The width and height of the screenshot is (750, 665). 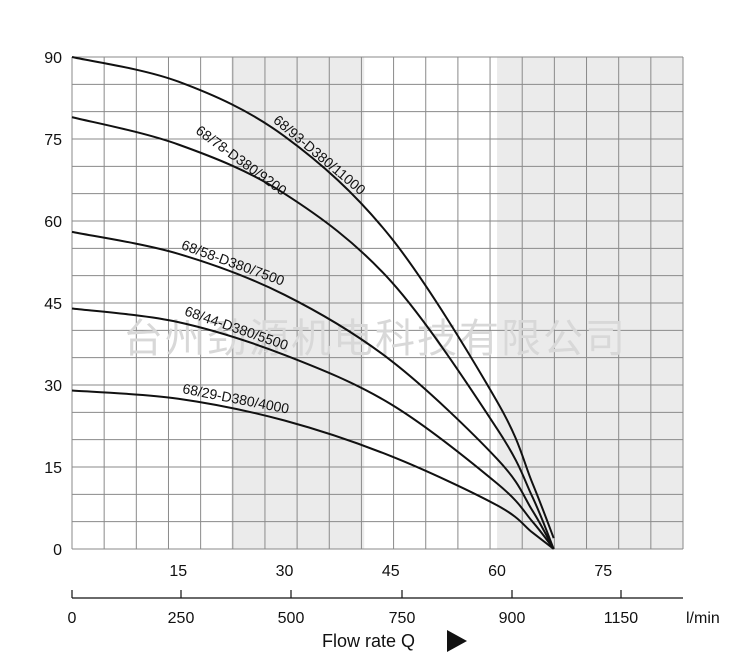 What do you see at coordinates (391, 571) in the screenshot?
I see `x-tick-label-top: 45` at bounding box center [391, 571].